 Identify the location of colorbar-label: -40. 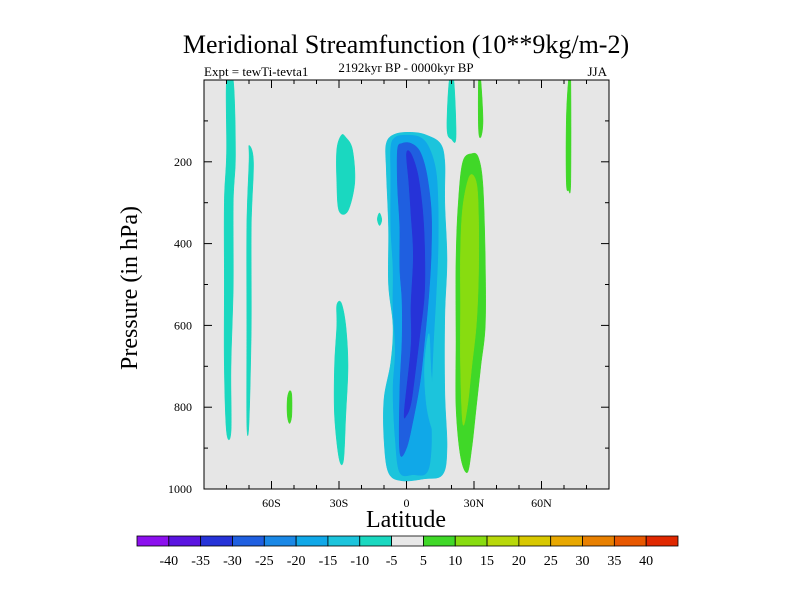
(168, 561).